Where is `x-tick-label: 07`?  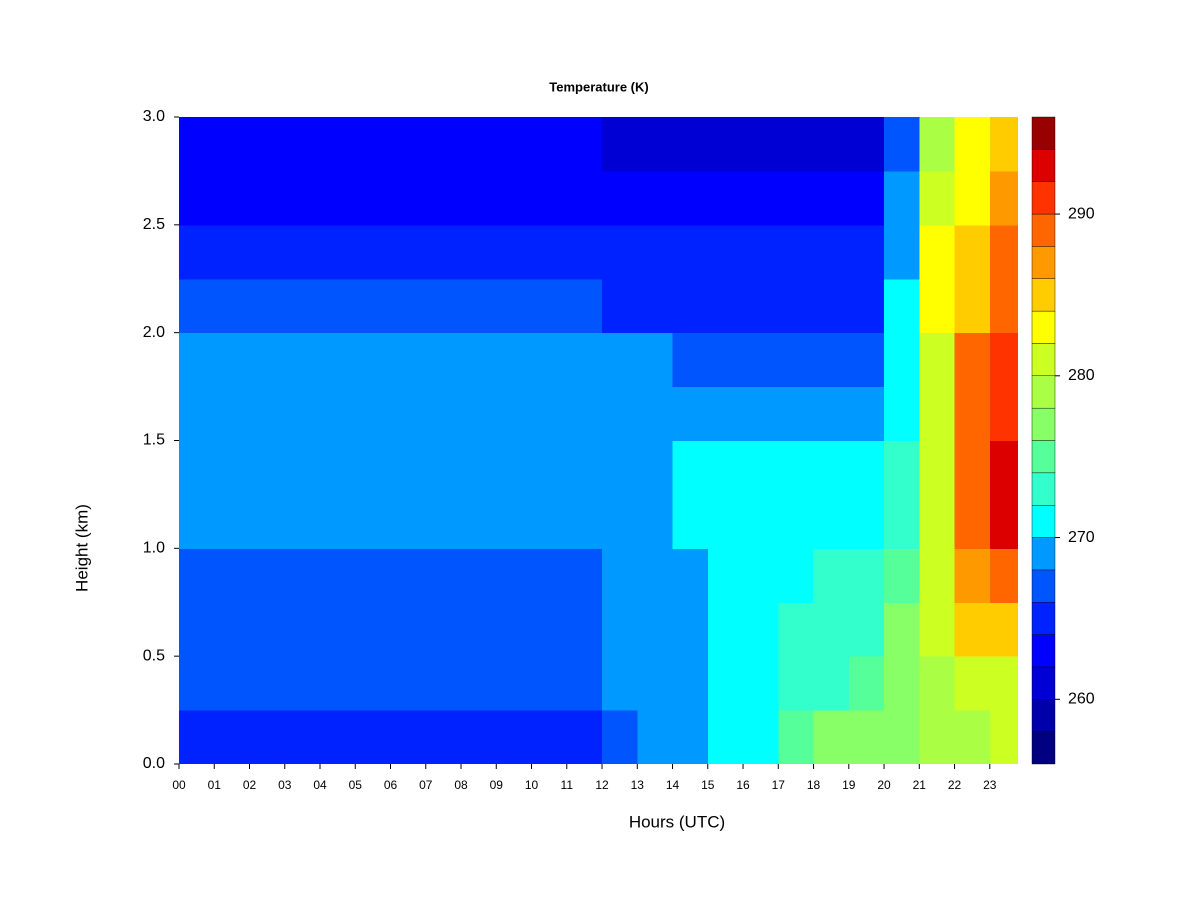
x-tick-label: 07 is located at coordinates (426, 785).